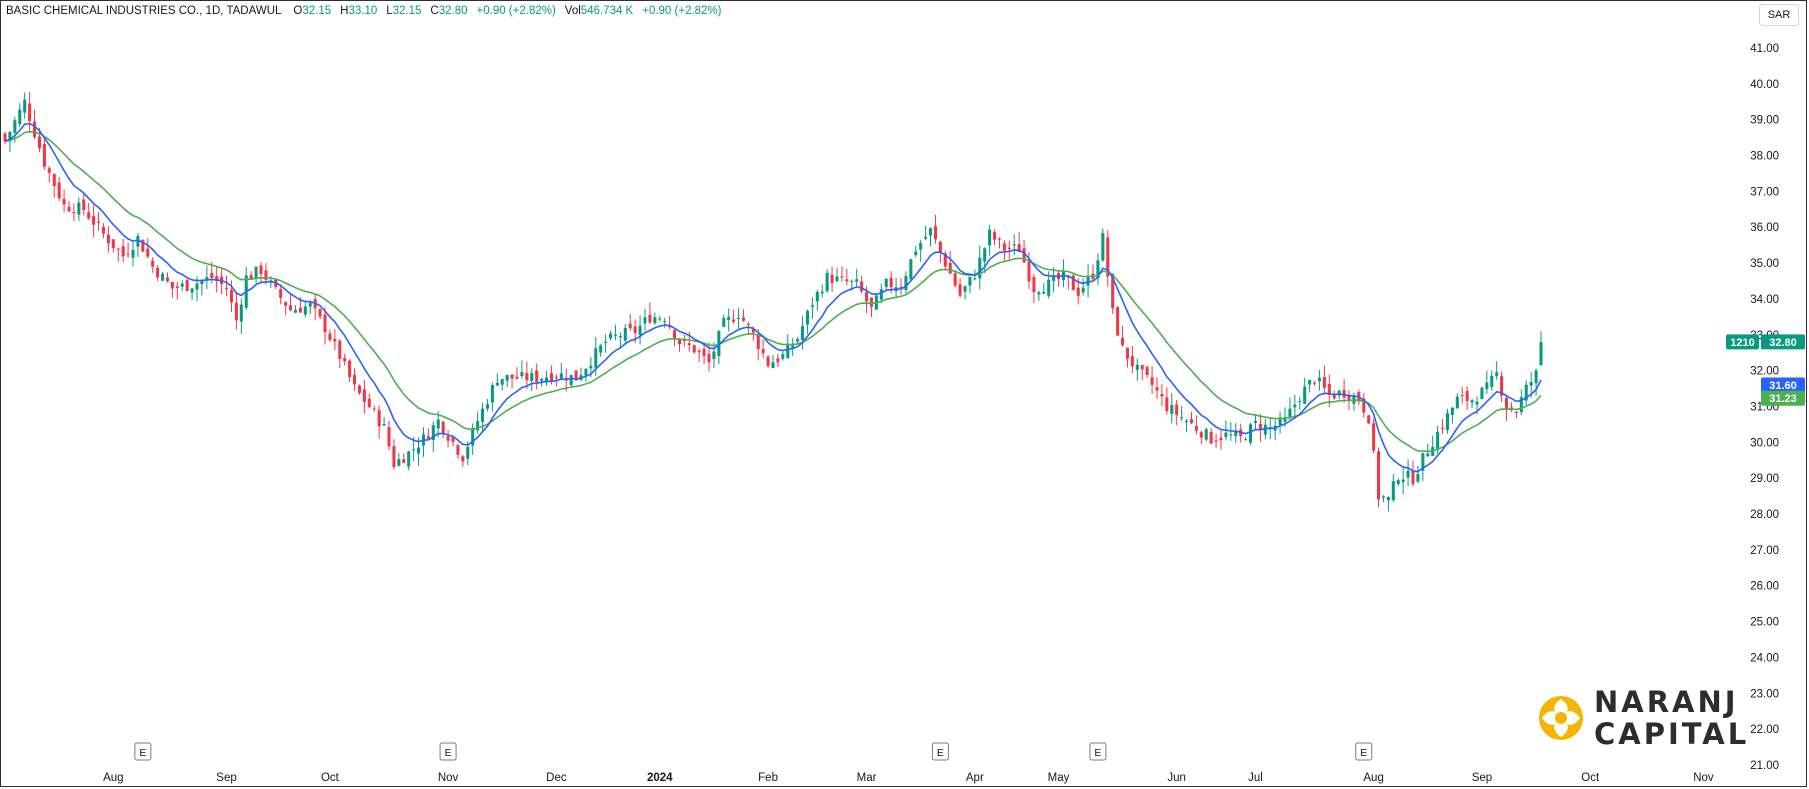 This screenshot has width=1809, height=789. What do you see at coordinates (330, 778) in the screenshot?
I see `x-tick-label: Oct` at bounding box center [330, 778].